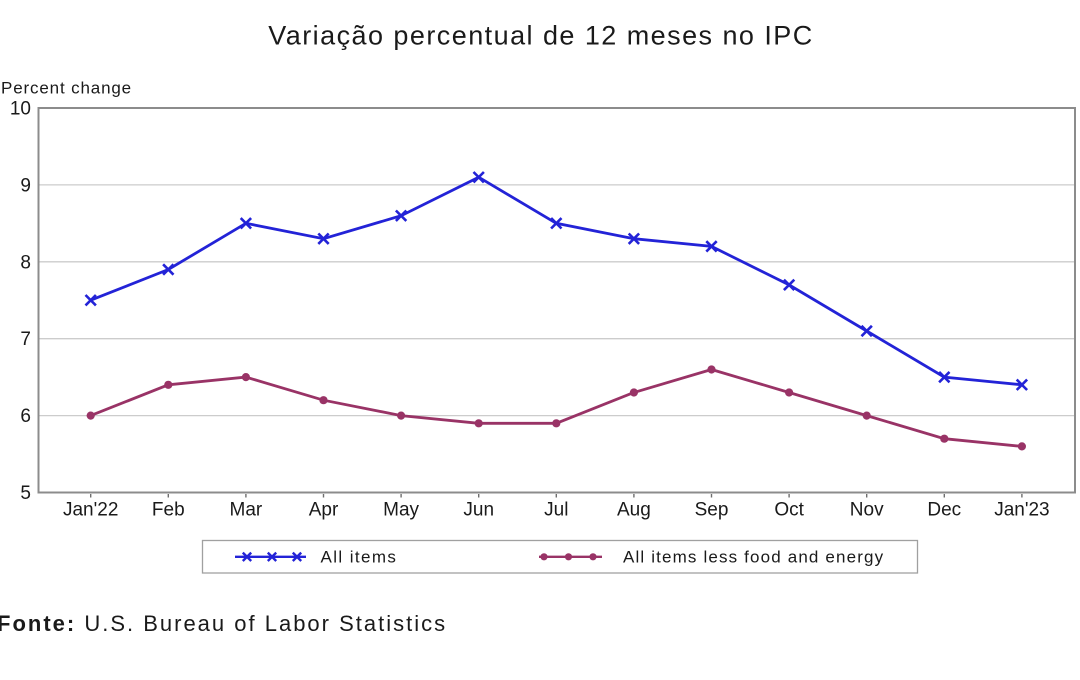  Describe the element at coordinates (359, 557) in the screenshot. I see `svg-text: All items` at that location.